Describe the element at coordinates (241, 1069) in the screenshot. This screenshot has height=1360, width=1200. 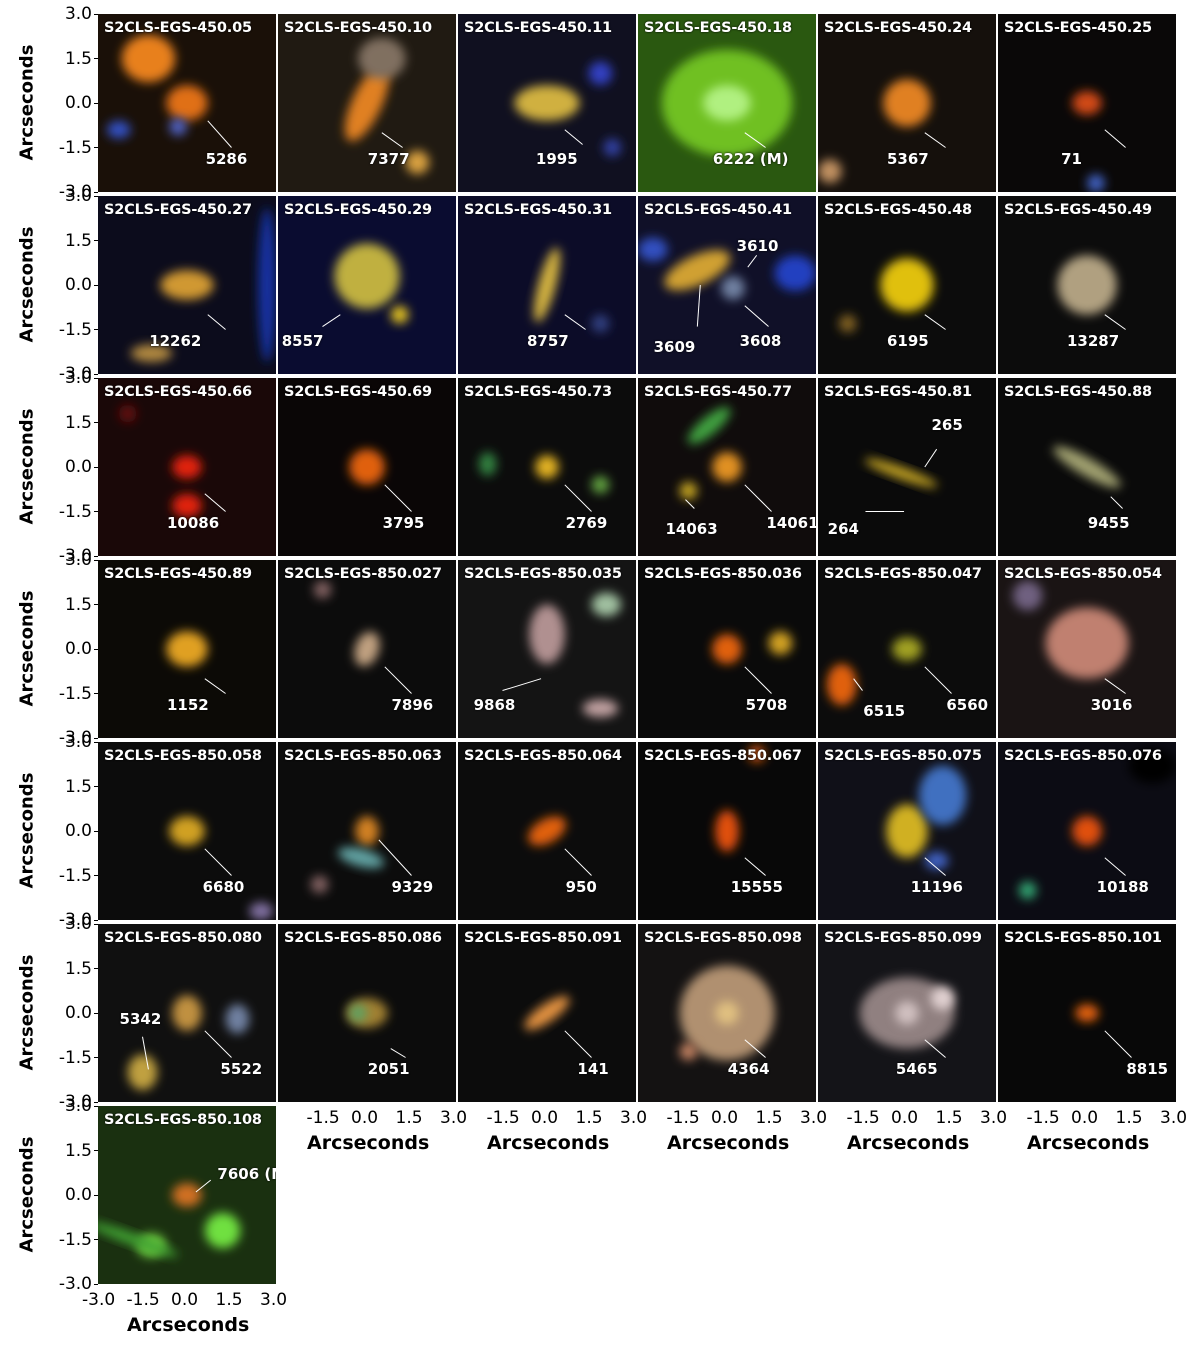
I see `counterpart-id: 5522` at that location.